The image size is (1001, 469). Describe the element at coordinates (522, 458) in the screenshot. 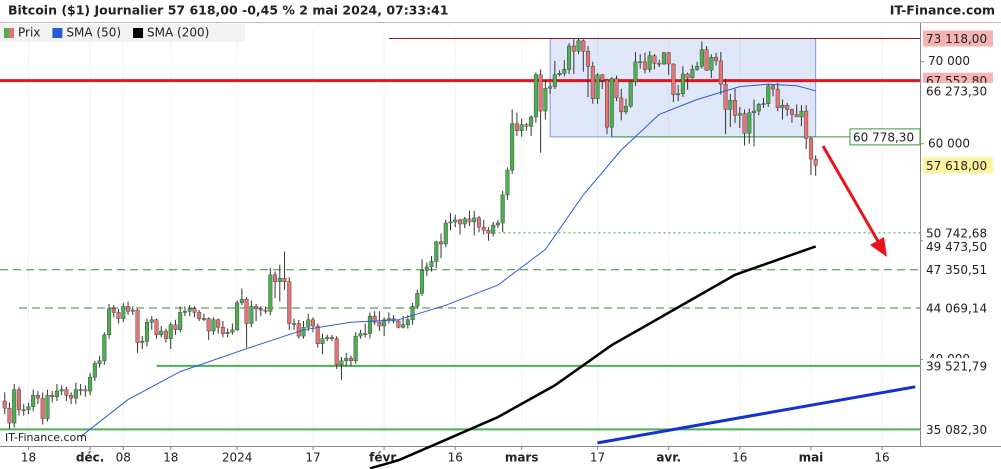

I see `x-tick-label: mars` at that location.